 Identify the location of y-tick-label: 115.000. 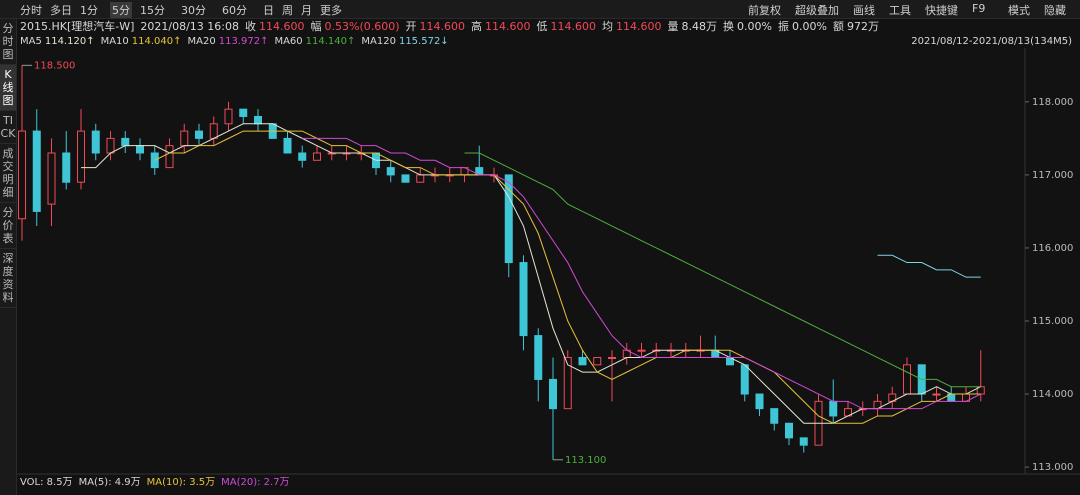
(1052, 321).